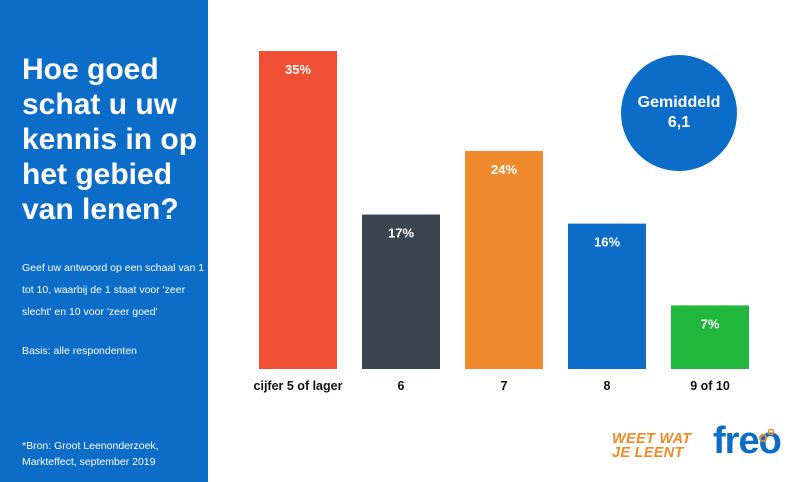 The image size is (800, 482). What do you see at coordinates (679, 113) in the screenshot?
I see `average-badge: Gemiddeld 6,1` at bounding box center [679, 113].